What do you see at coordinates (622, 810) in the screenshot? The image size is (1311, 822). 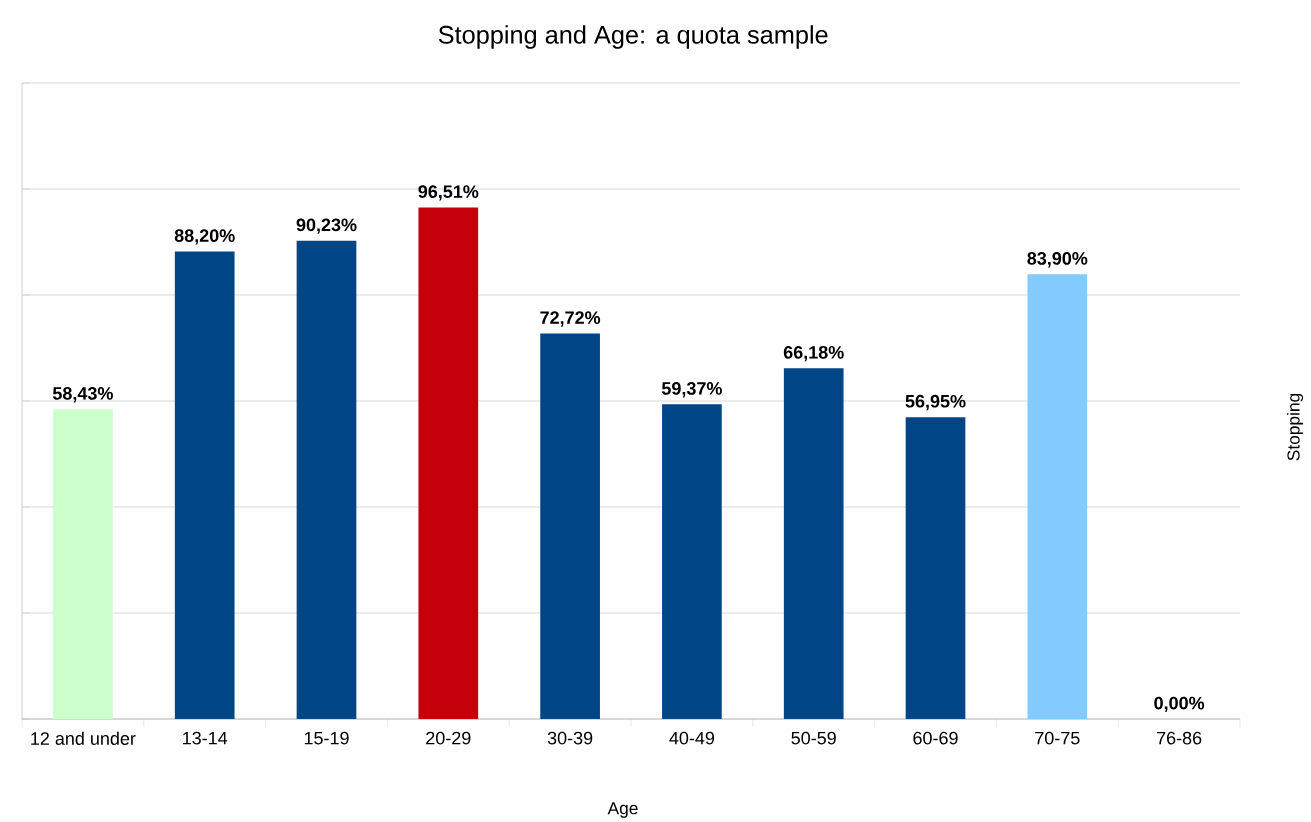 I see `x-axis-title: Age` at bounding box center [622, 810].